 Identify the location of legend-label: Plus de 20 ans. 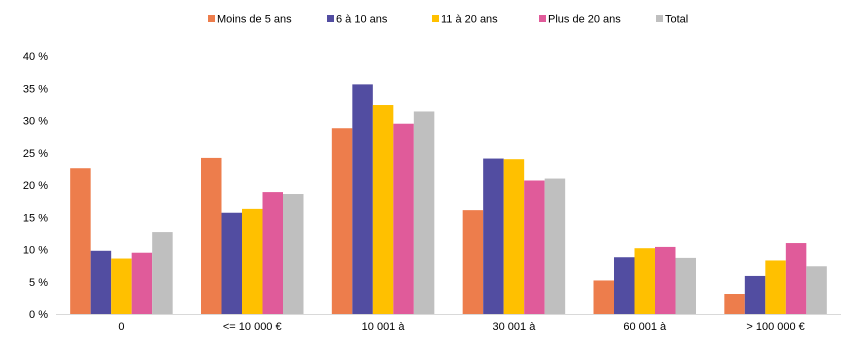
(584, 20).